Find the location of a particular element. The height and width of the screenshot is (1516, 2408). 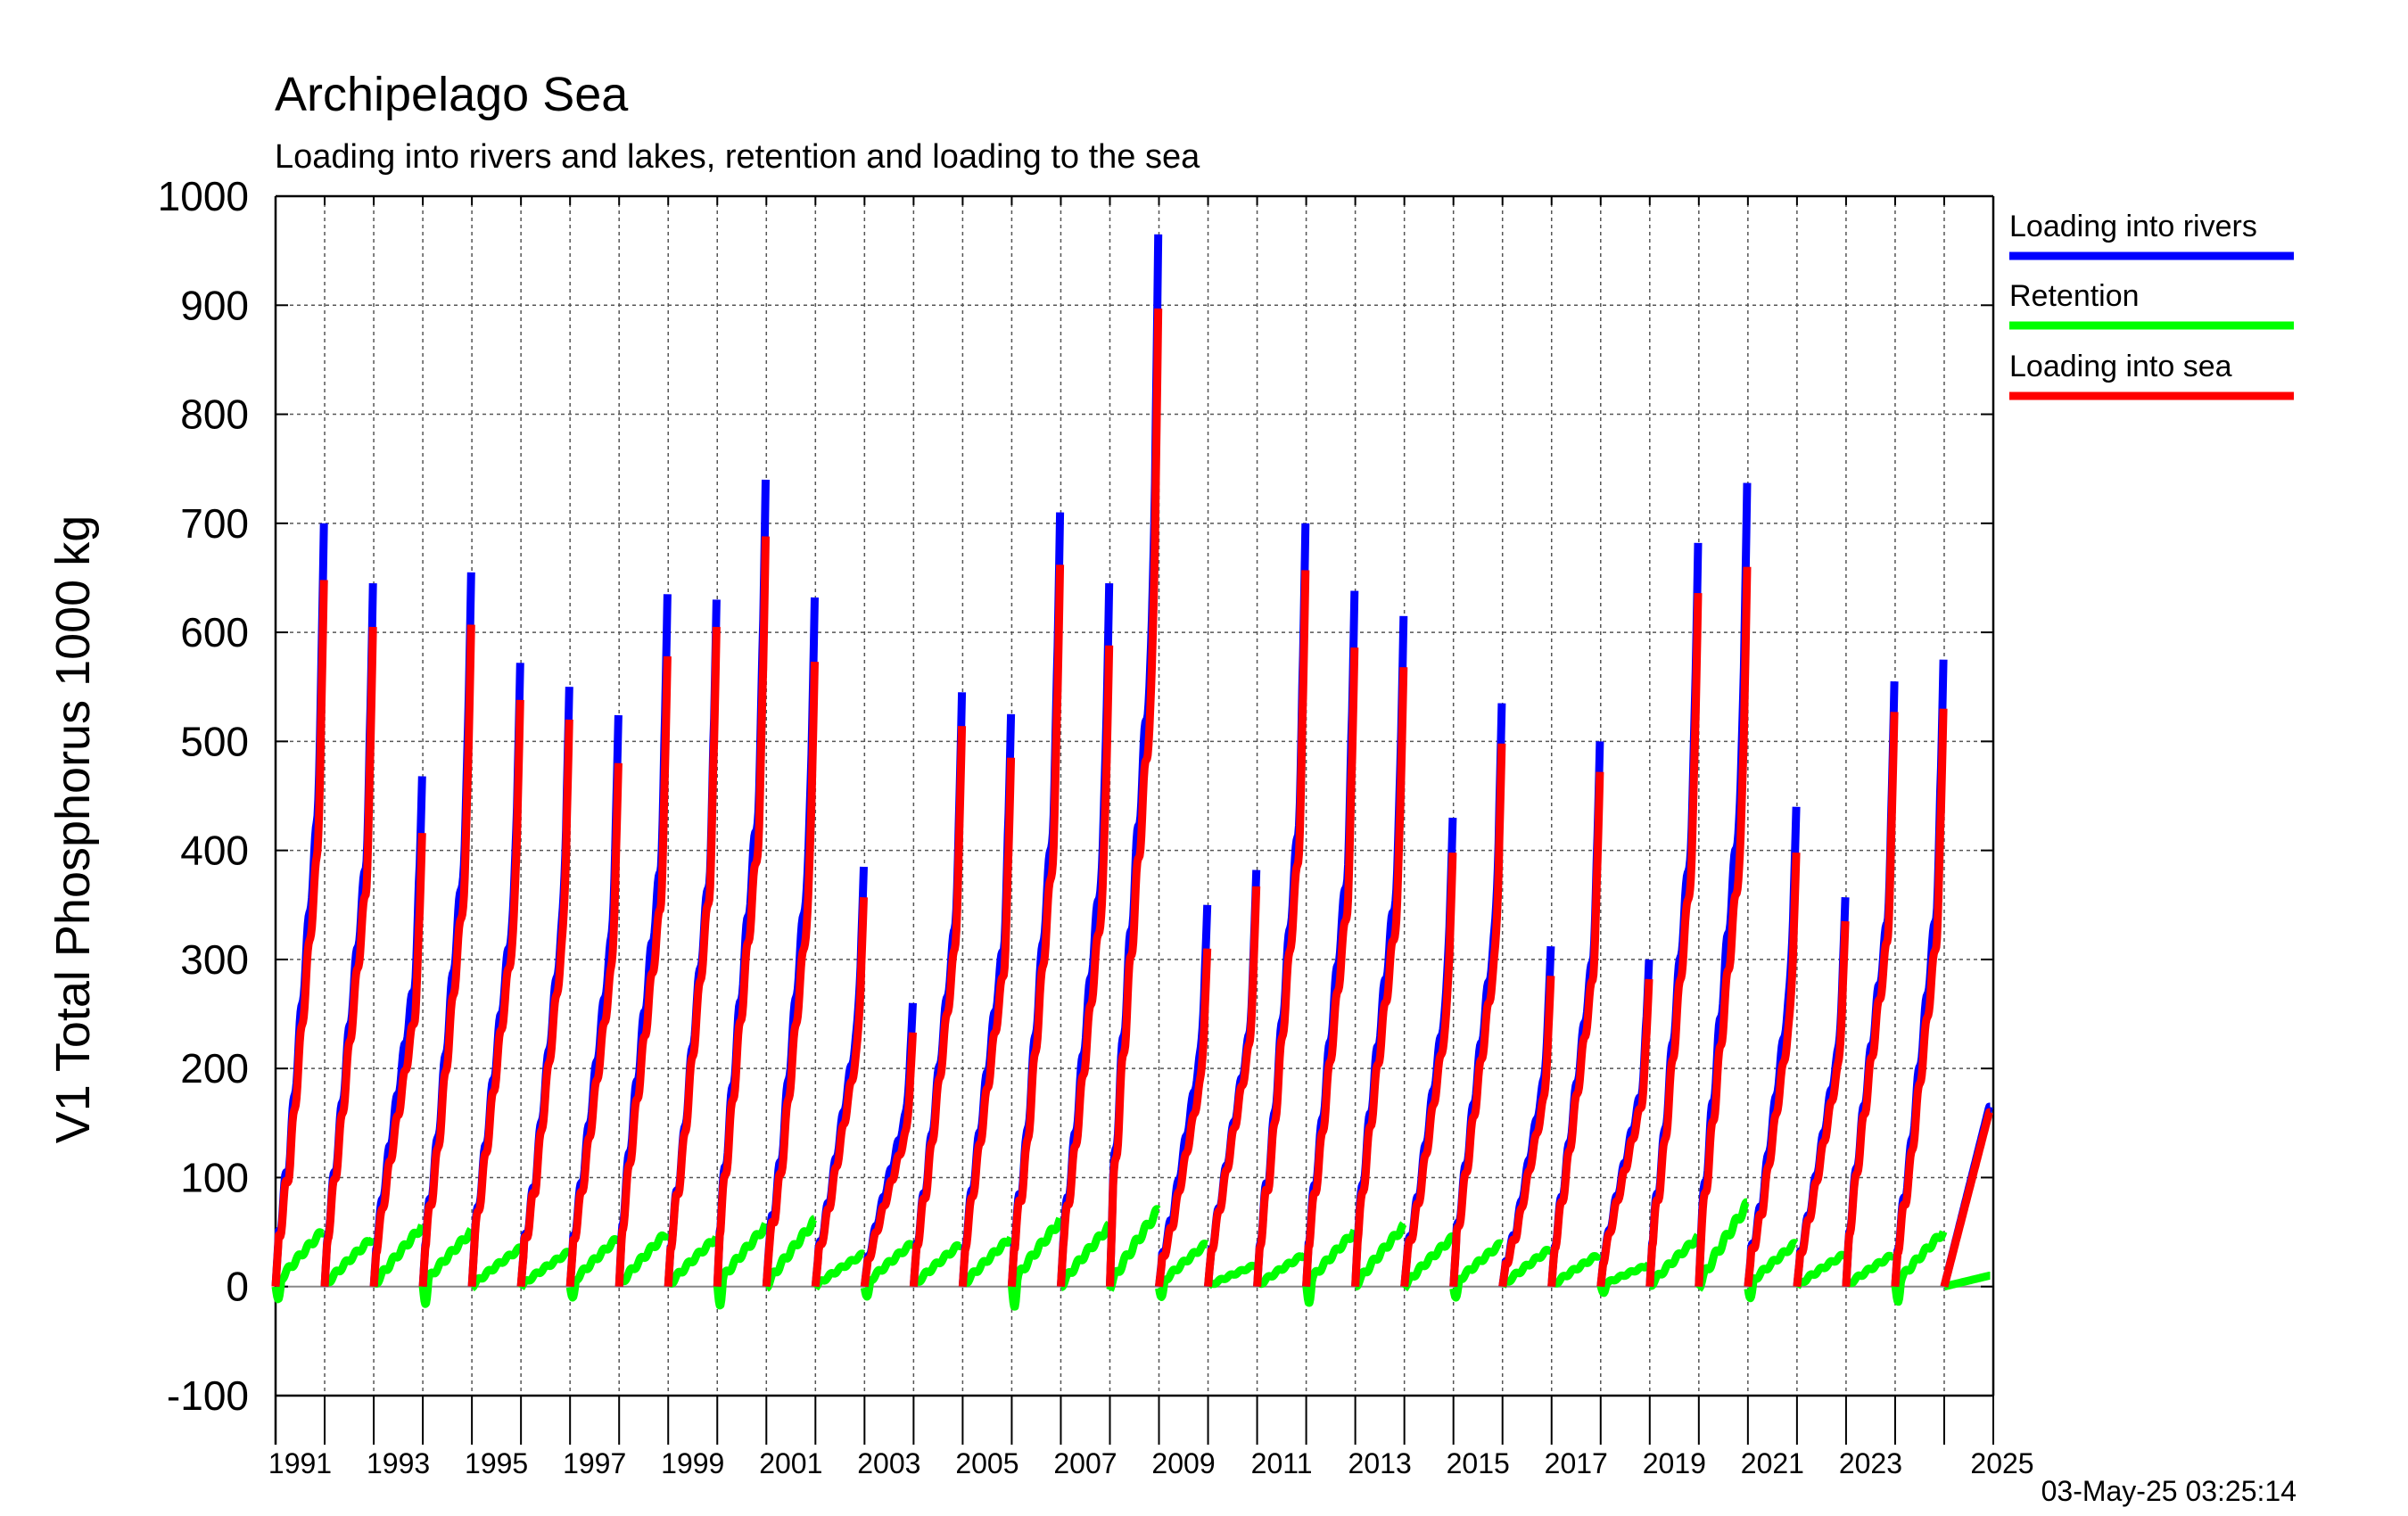

series-retention is located at coordinates (1132, 1254).